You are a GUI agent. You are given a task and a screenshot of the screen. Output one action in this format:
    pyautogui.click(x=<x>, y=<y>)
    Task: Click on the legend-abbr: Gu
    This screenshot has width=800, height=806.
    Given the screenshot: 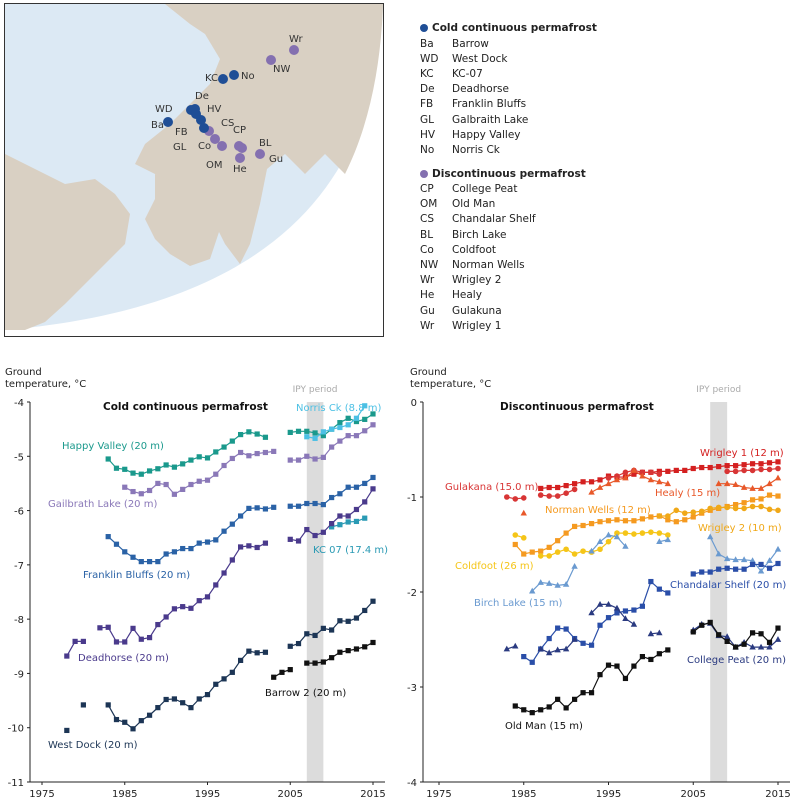 What is the action you would take?
    pyautogui.click(x=427, y=310)
    